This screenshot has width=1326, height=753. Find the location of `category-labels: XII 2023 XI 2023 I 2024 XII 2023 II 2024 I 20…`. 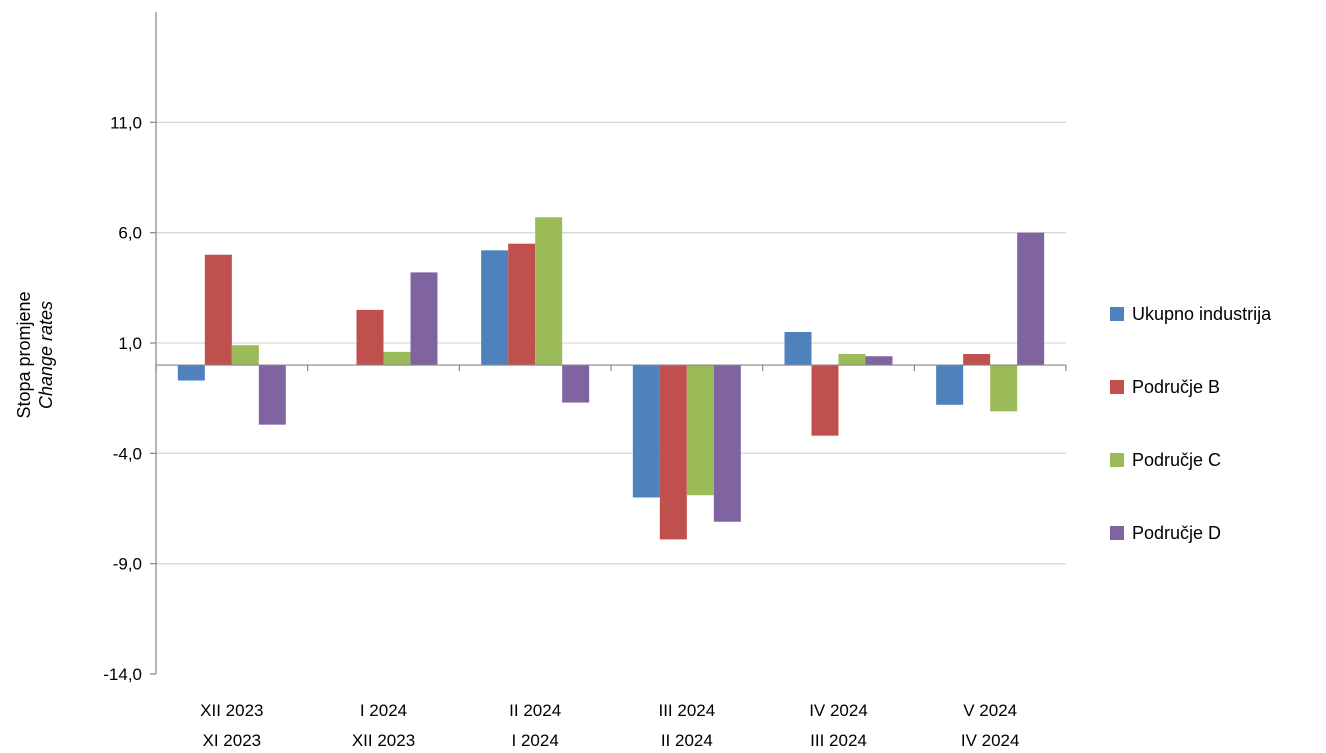

category-labels: XII 2023 XI 2023 I 2024 XII 2023 II 2024 I 20… is located at coordinates (609, 725).